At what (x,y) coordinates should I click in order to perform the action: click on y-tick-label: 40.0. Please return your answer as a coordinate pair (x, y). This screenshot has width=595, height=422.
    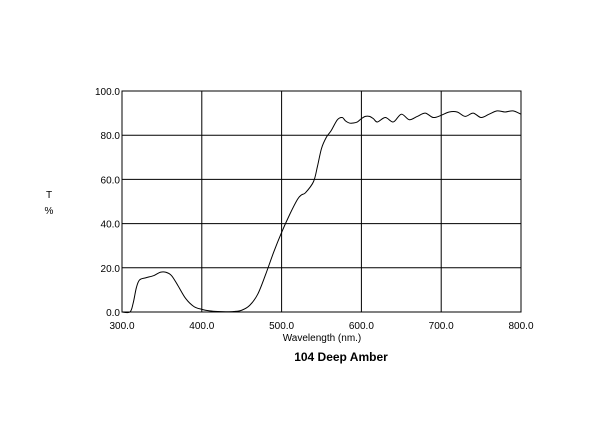
    Looking at the image, I should click on (111, 225).